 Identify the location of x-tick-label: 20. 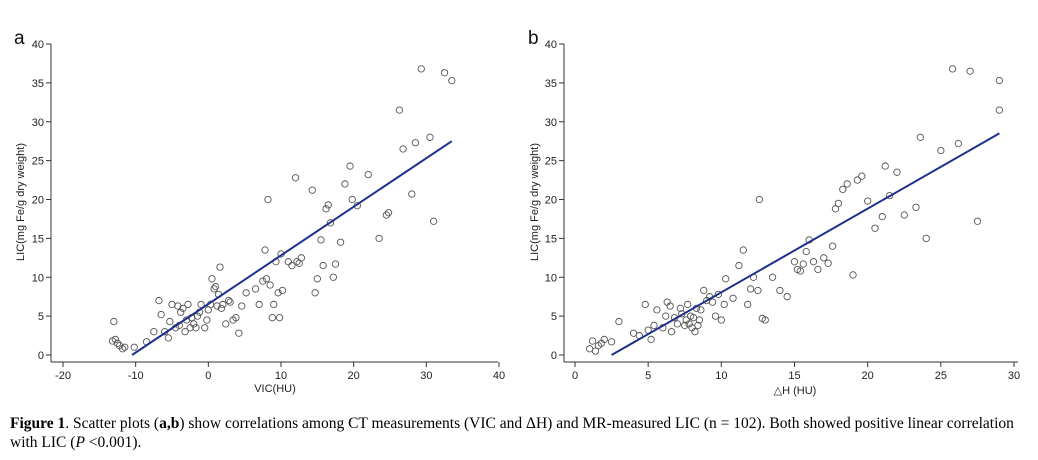
(354, 376).